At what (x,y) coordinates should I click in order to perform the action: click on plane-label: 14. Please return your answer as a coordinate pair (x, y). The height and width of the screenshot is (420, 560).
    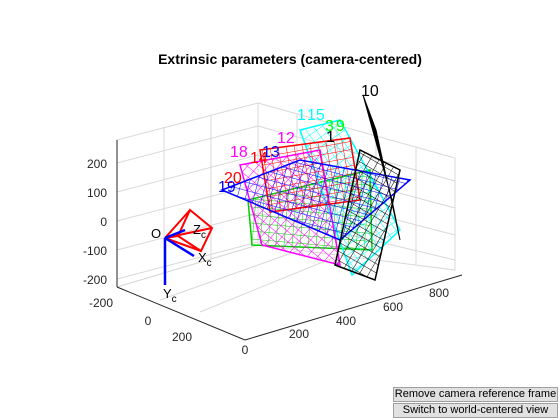
    Looking at the image, I should click on (259, 158).